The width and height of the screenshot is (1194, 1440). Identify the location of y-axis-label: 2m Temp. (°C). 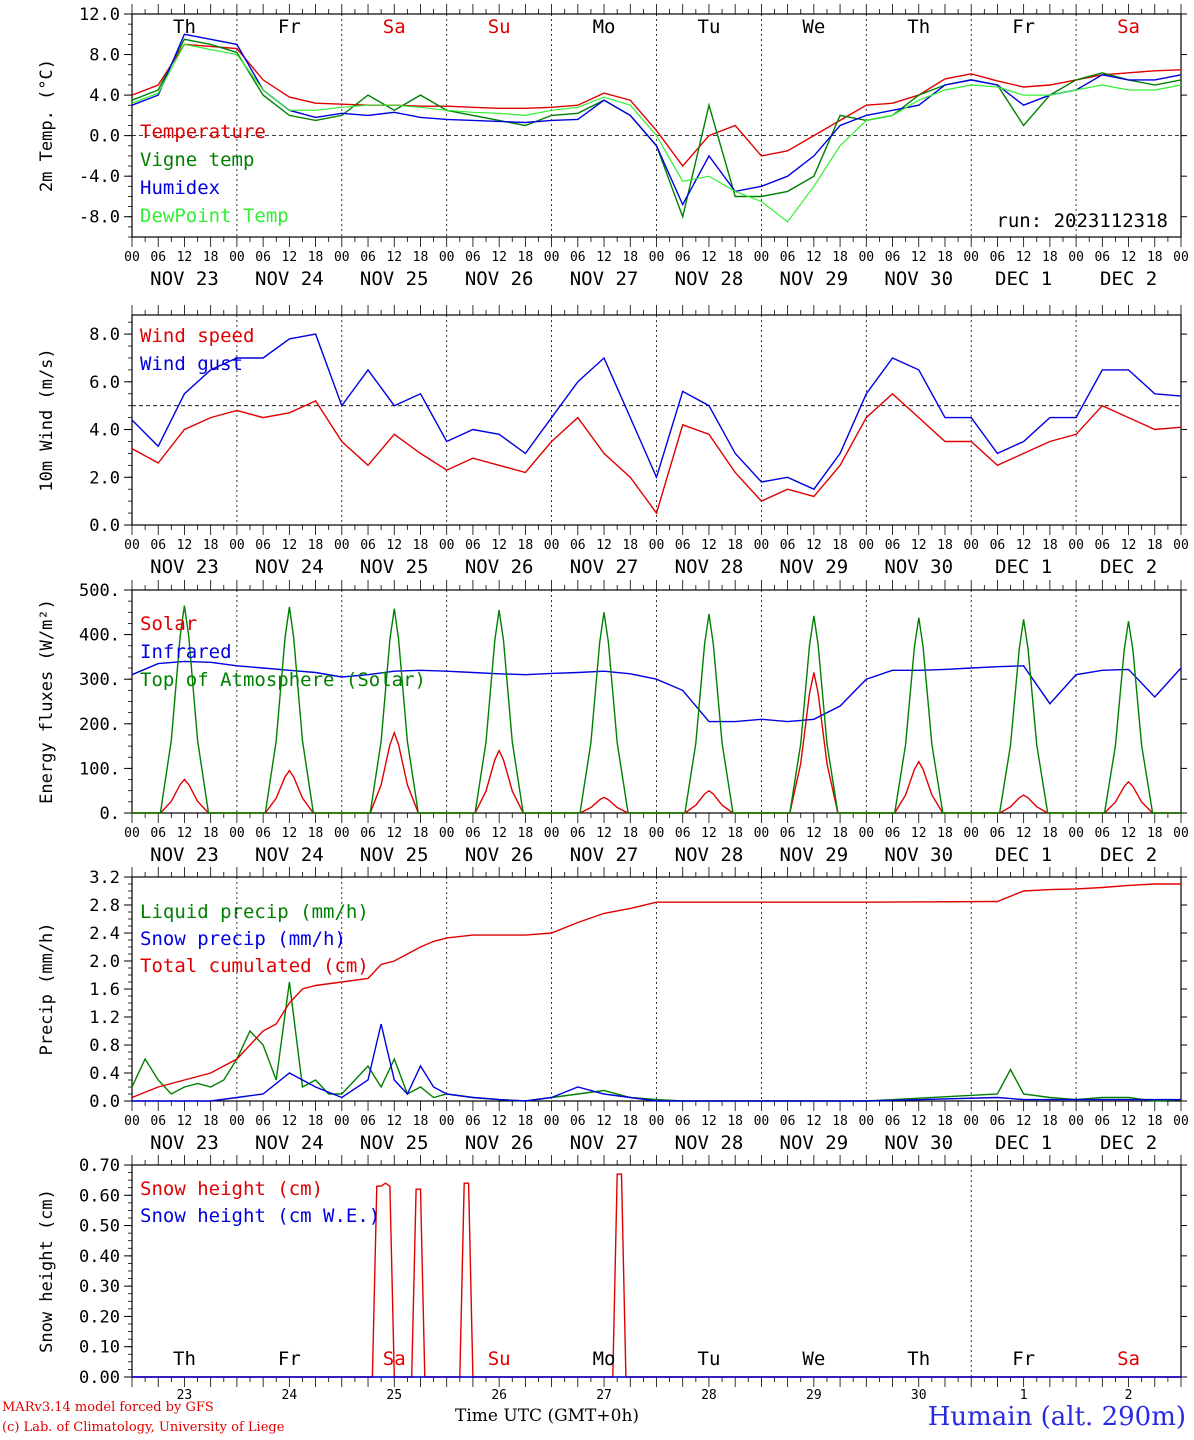
(47, 125).